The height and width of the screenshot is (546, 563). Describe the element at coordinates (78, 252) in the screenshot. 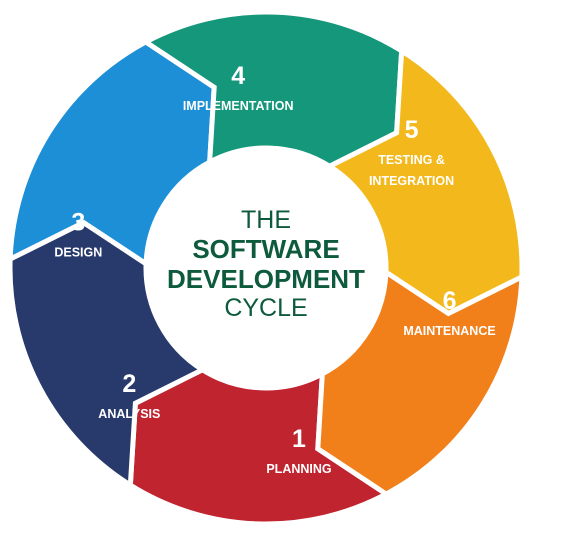

I see `stage-label-3: DESIGN` at that location.